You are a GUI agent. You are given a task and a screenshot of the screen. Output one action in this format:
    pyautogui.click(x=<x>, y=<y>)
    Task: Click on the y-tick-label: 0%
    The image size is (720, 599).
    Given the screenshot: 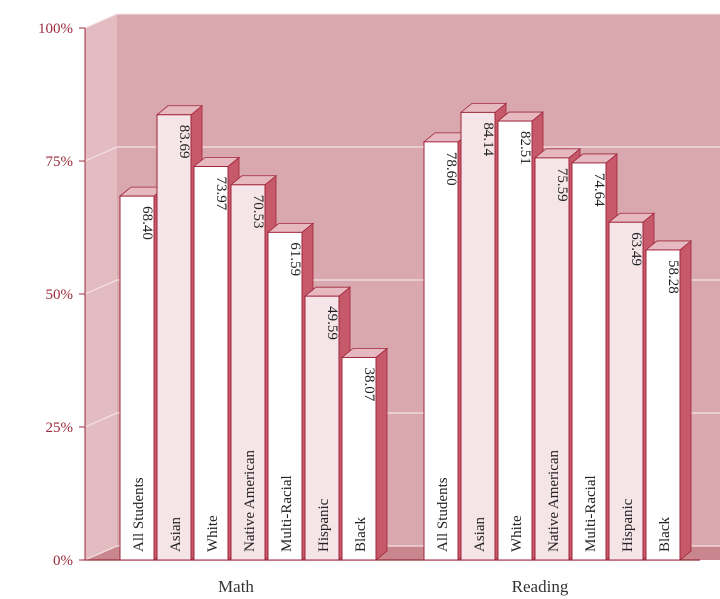 What is the action you would take?
    pyautogui.click(x=63, y=561)
    